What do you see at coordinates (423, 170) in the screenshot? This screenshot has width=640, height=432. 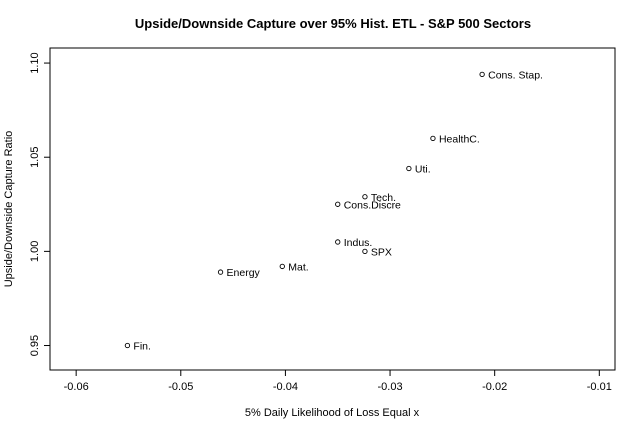 I see `point-label: Uti.` at bounding box center [423, 170].